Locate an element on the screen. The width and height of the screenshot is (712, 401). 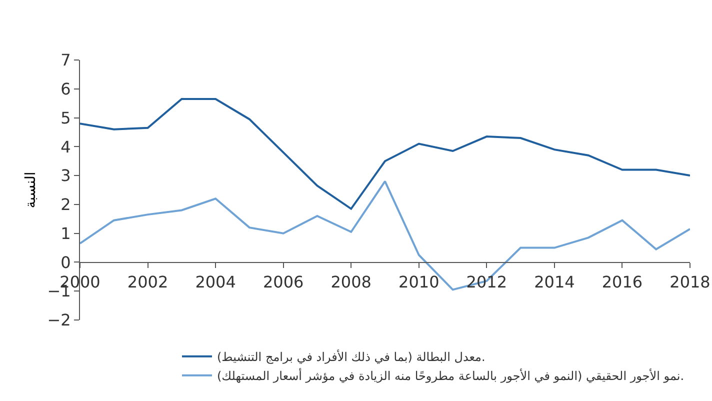
y-tick-label: 6 is located at coordinates (65, 88).